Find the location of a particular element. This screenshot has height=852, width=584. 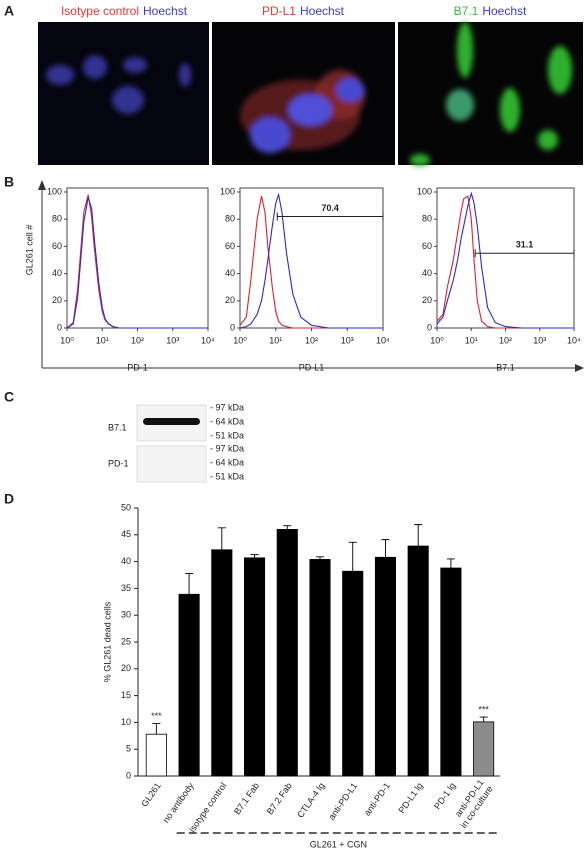

marker-label: - 64 kDa is located at coordinates (227, 462).